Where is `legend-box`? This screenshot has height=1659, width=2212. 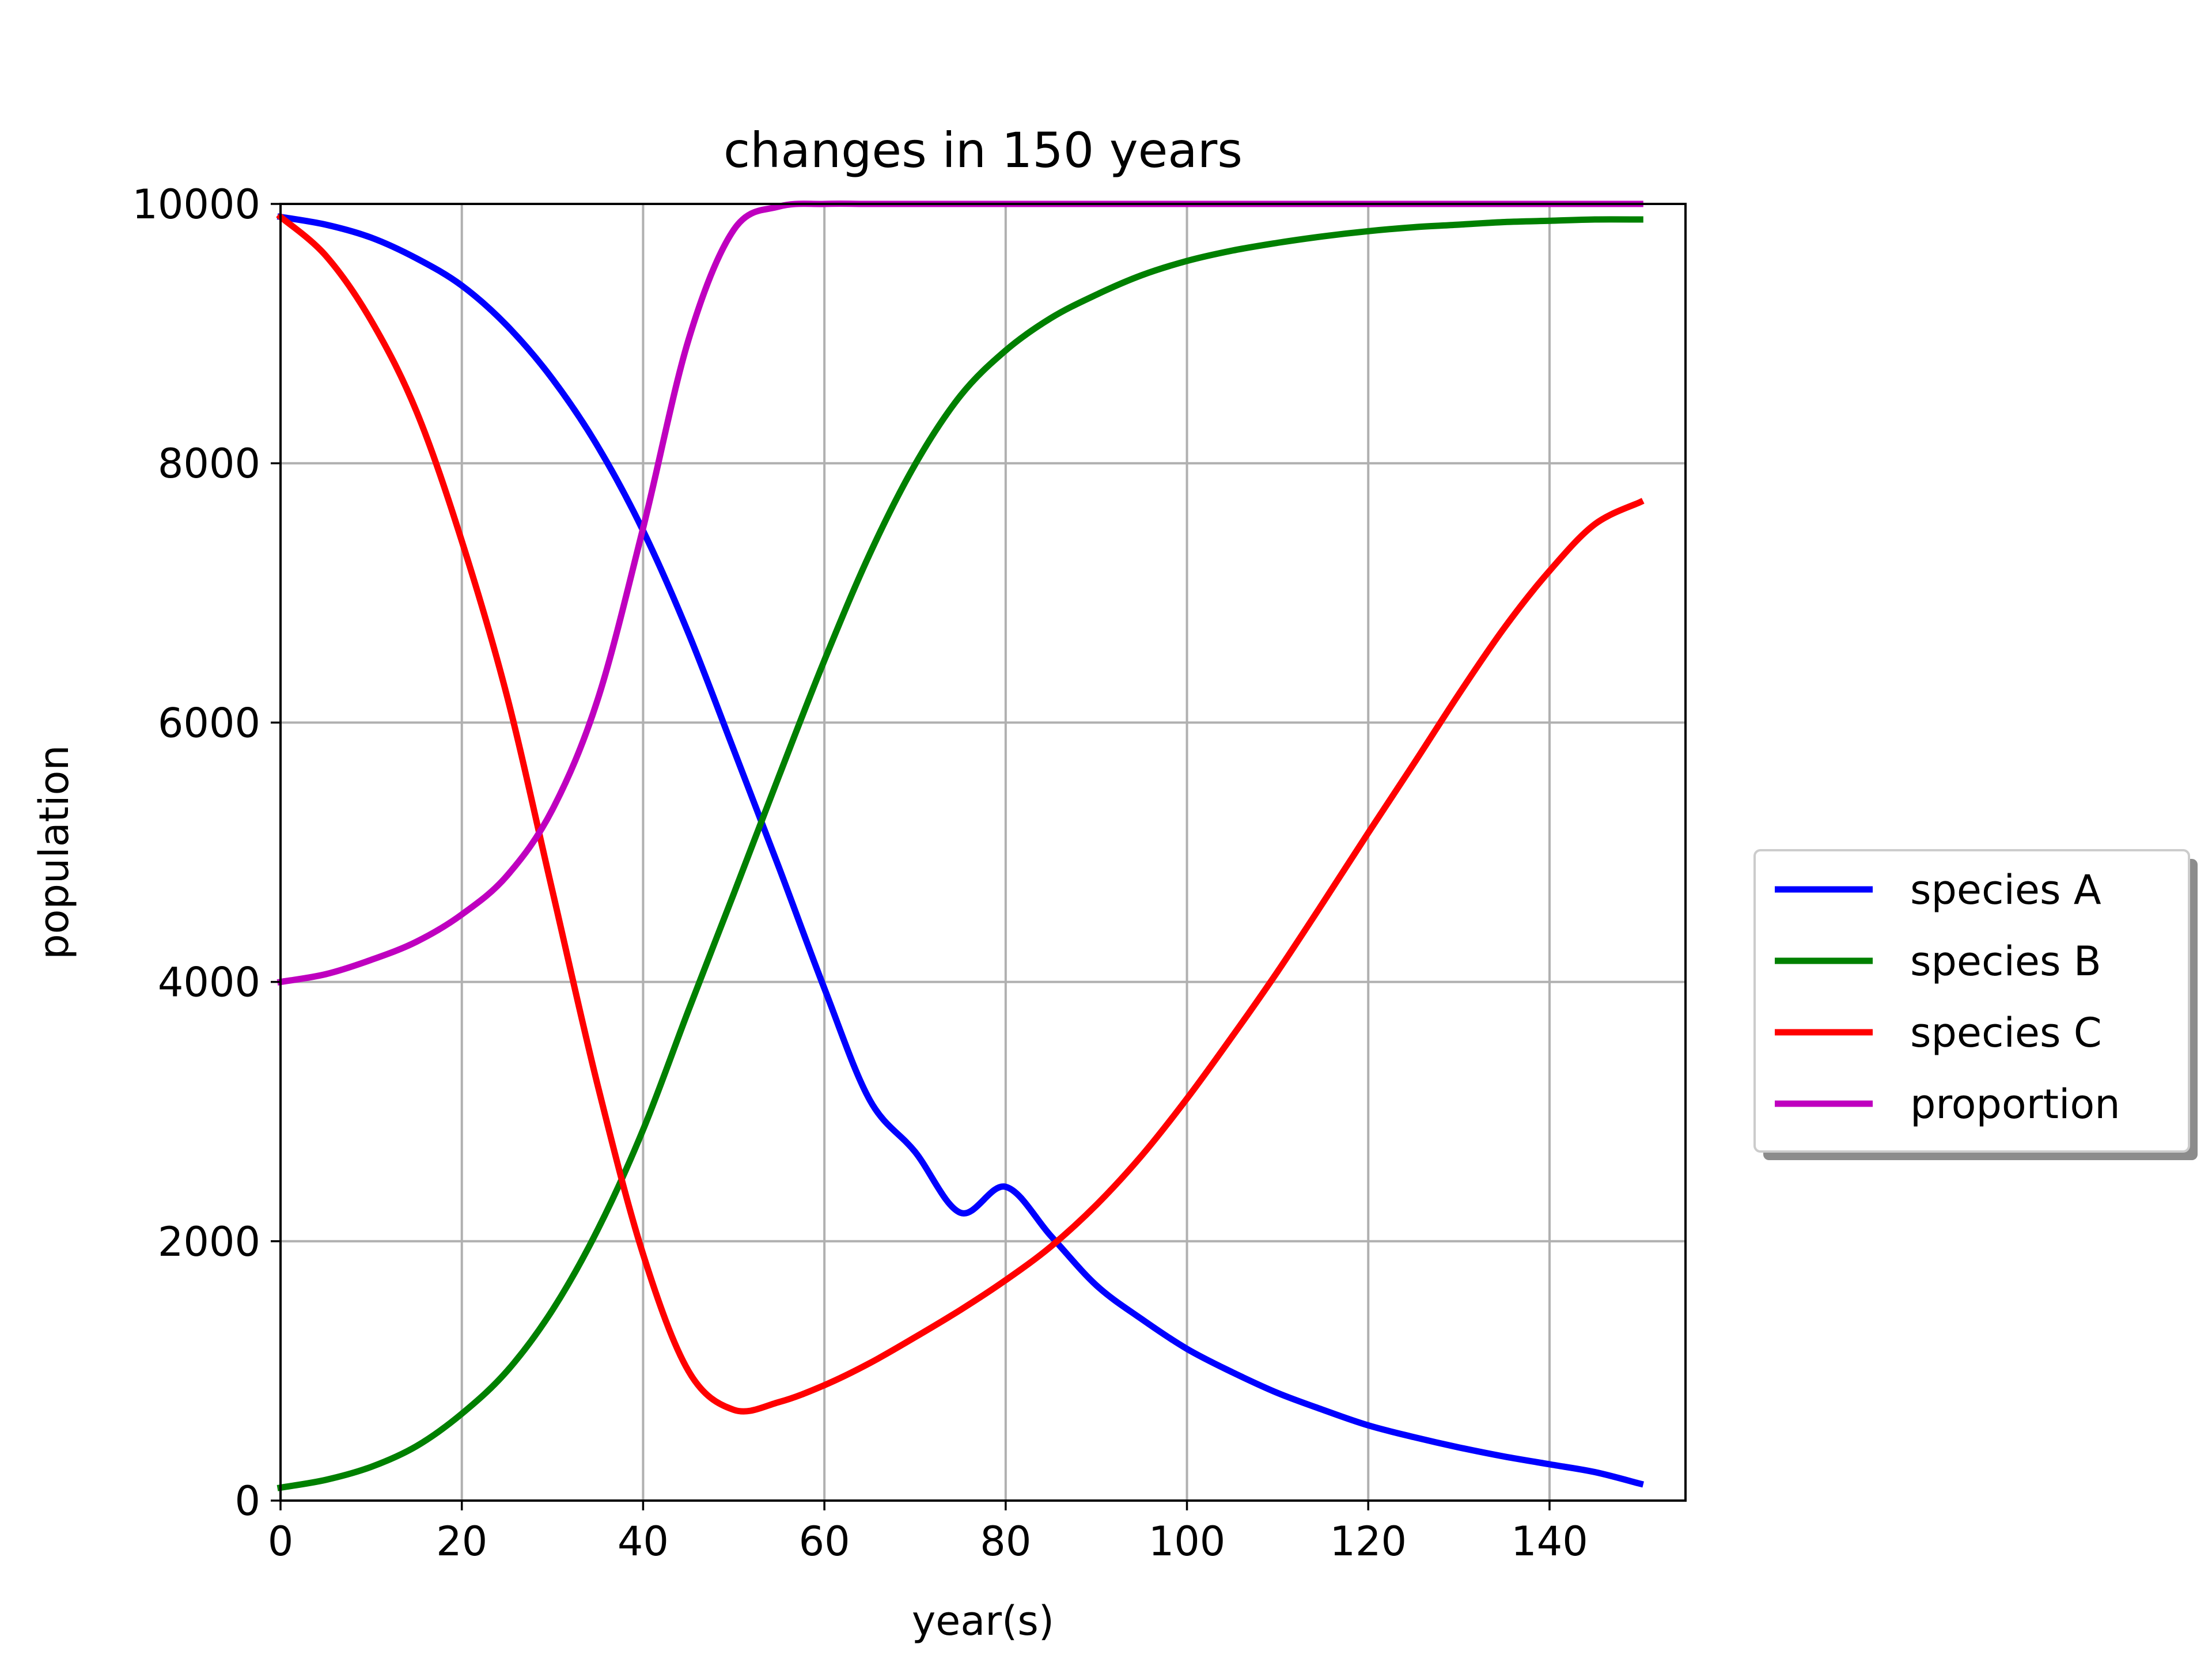 legend-box is located at coordinates (1971, 1001).